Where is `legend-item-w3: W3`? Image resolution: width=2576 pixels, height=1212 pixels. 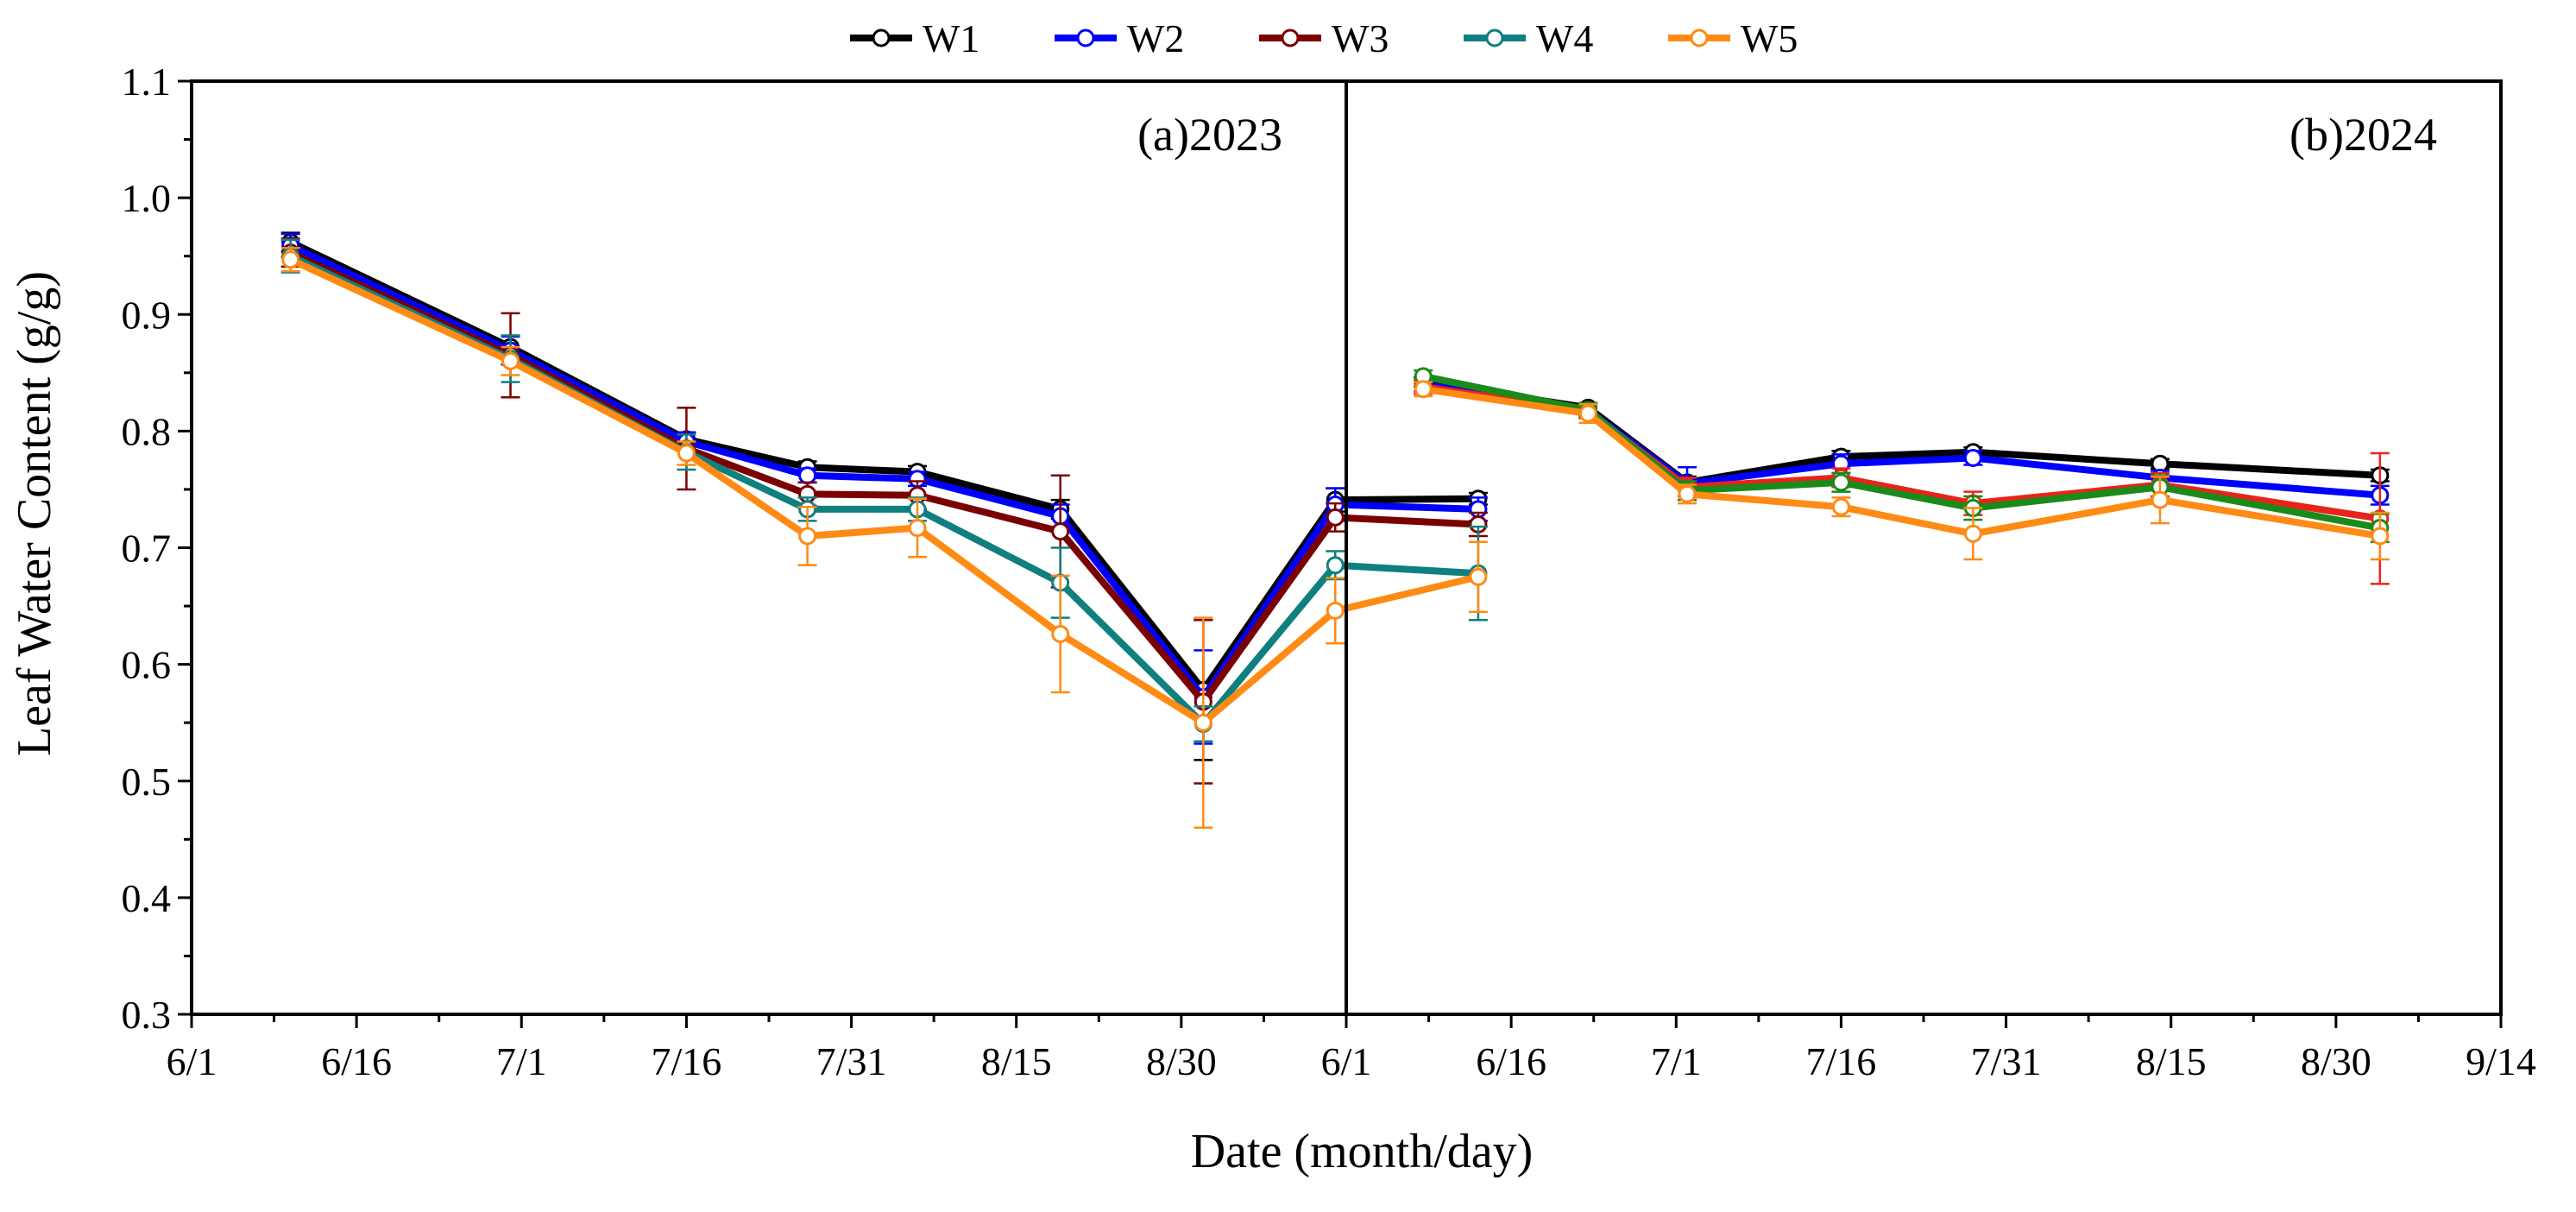
legend-item-w3: W3 is located at coordinates (1324, 38).